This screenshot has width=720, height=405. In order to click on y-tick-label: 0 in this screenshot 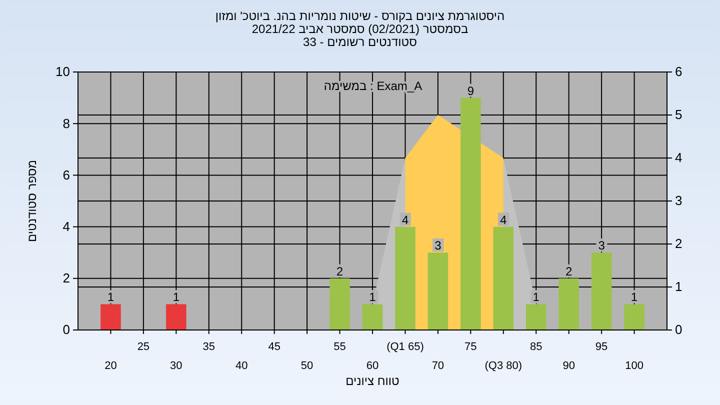, I will do `click(66, 330)`.